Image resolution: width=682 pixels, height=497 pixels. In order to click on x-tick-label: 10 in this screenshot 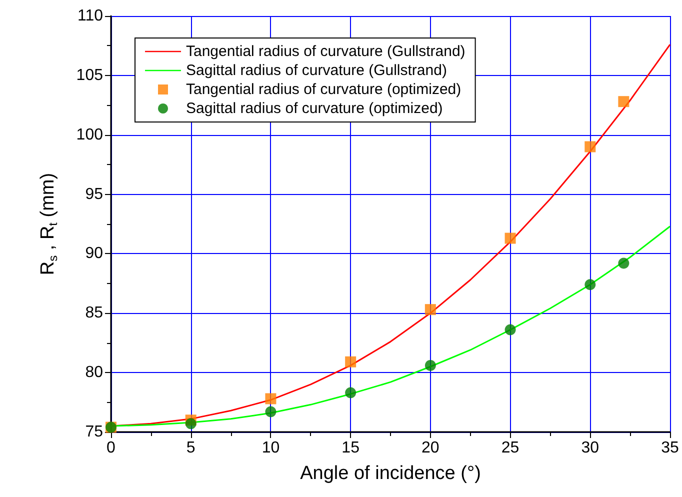, I will do `click(271, 448)`.